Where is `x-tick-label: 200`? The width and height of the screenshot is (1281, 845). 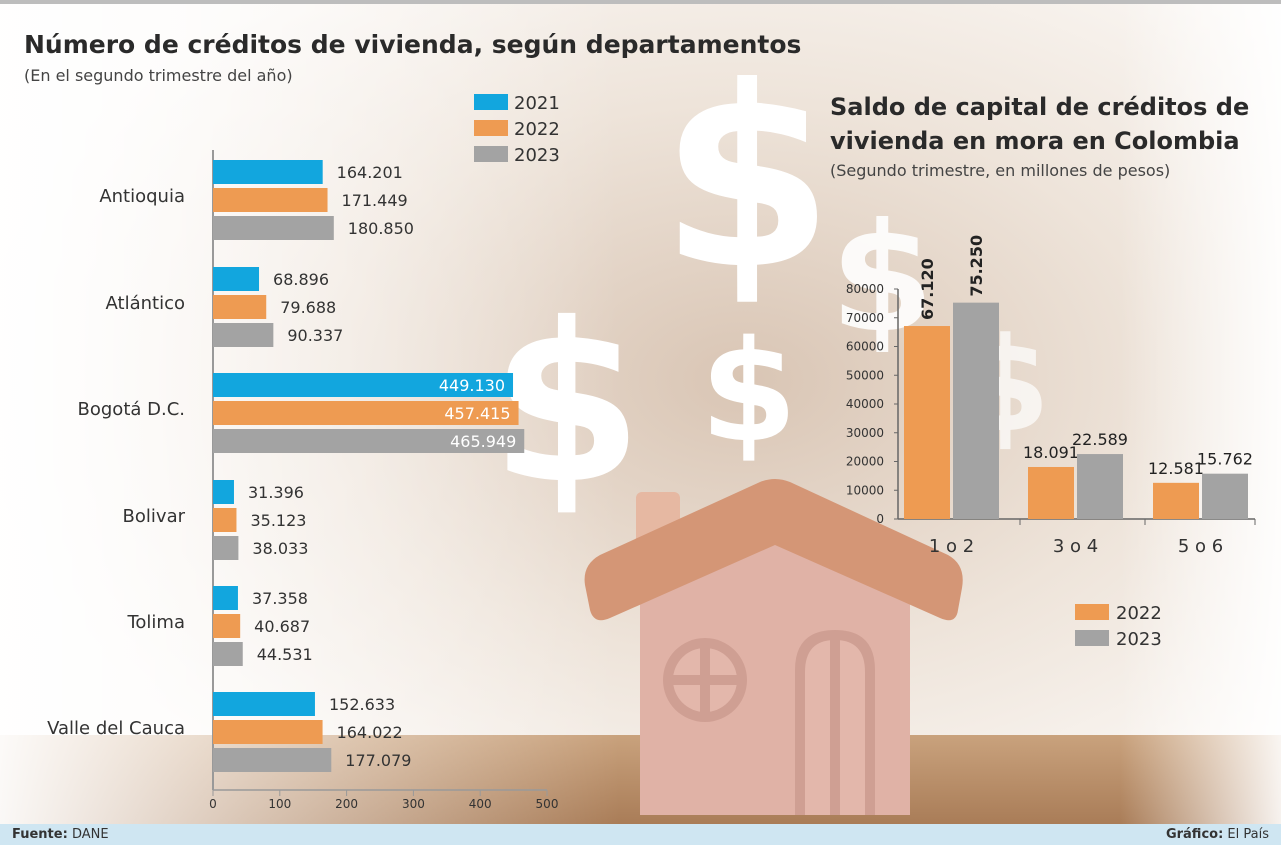
x-tick-label: 200 is located at coordinates (346, 804).